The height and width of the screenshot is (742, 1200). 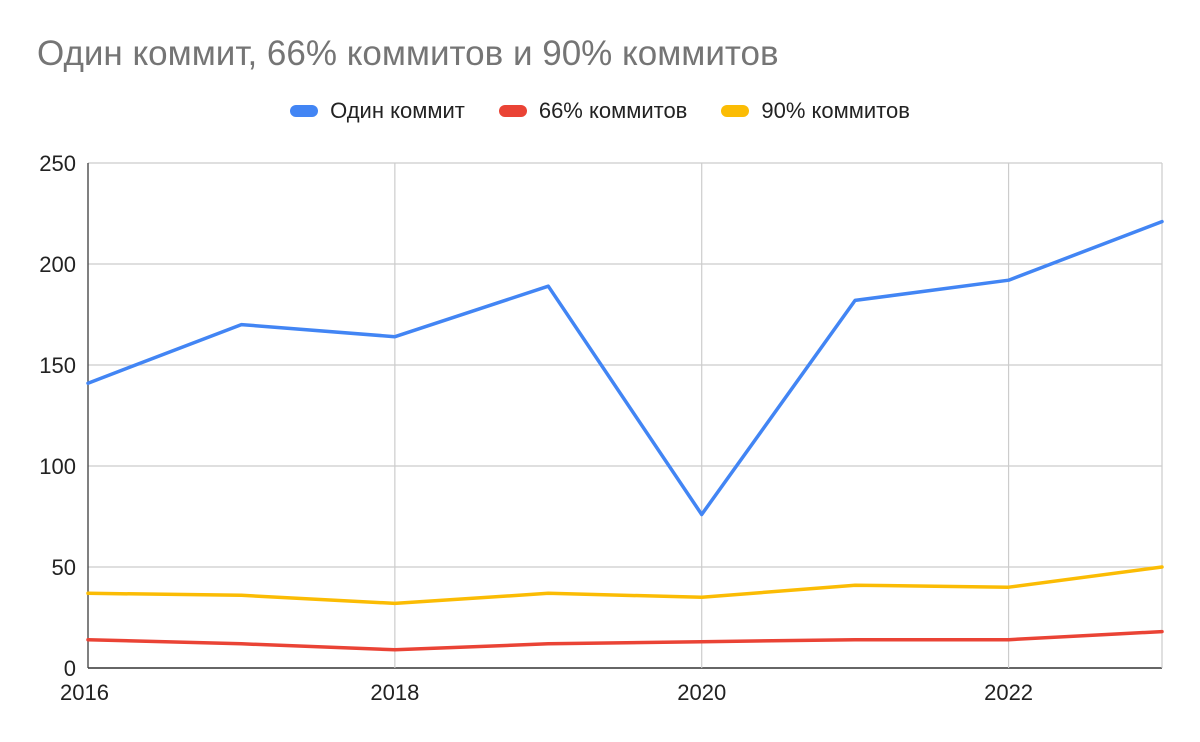 I want to click on y-tick-label: 100, so click(x=57, y=466).